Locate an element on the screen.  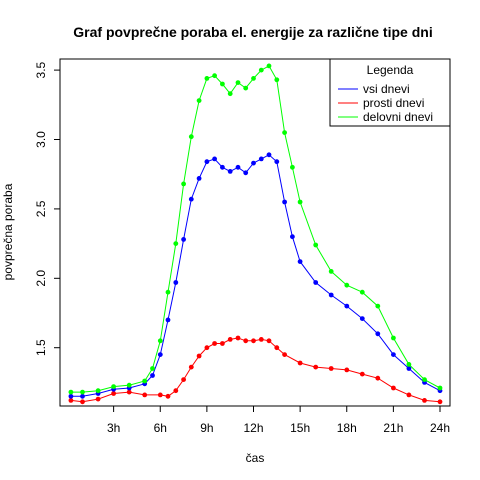
y-tick-label: 3.5 is located at coordinates (41, 69).